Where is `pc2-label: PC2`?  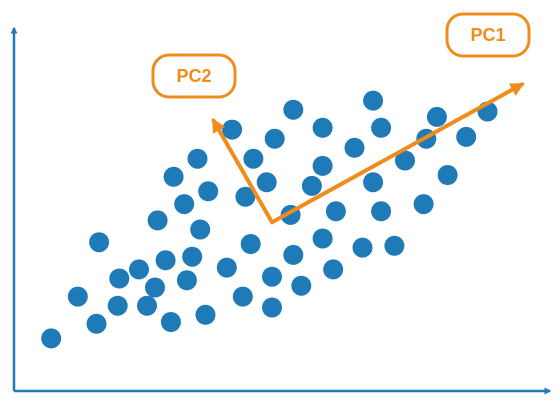
pc2-label: PC2 is located at coordinates (193, 76).